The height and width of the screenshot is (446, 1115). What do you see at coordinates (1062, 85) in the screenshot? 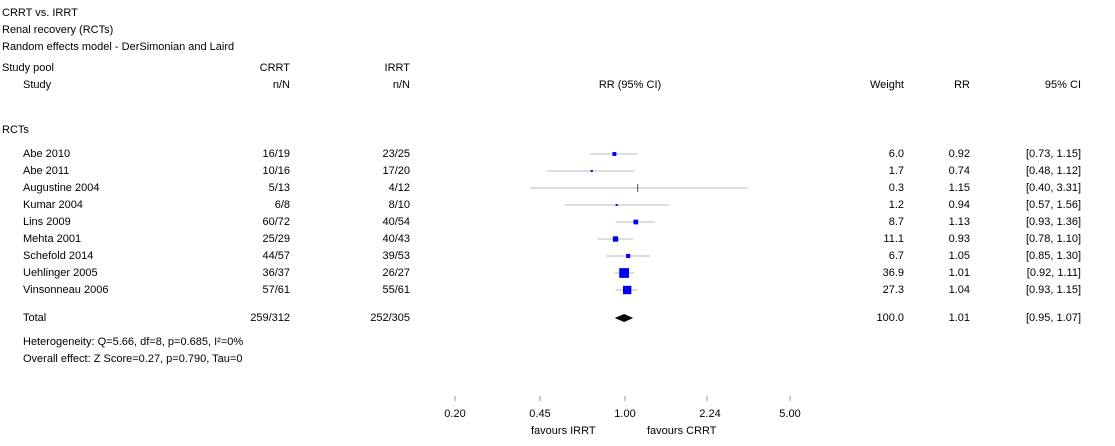
I see `col-header-95ci: 95% CI` at bounding box center [1062, 85].